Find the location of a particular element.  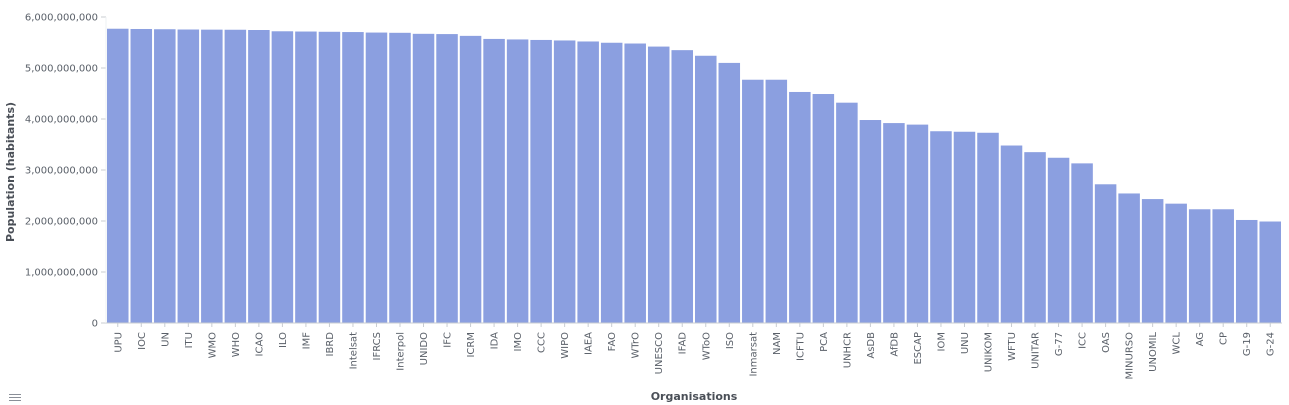

bar-interpol is located at coordinates (400, 178).